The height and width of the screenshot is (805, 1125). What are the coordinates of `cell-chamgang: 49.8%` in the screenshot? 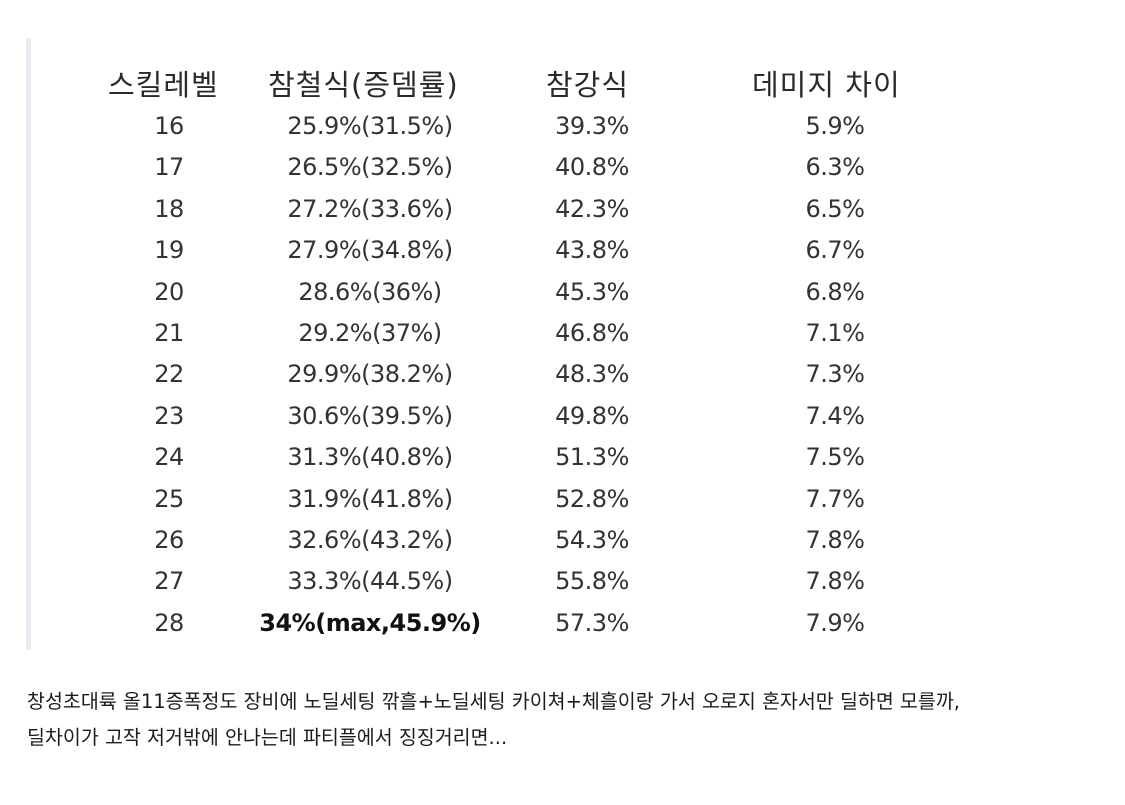 It's located at (592, 415).